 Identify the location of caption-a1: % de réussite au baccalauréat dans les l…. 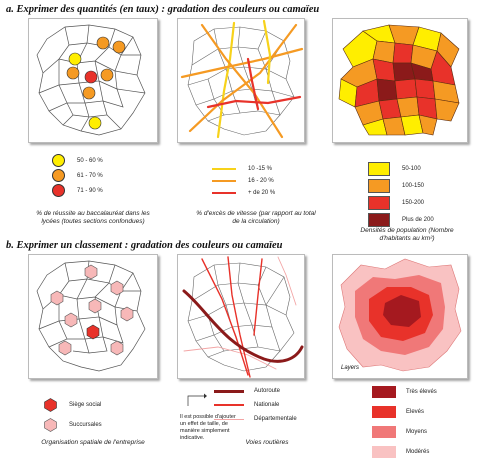
(93, 217).